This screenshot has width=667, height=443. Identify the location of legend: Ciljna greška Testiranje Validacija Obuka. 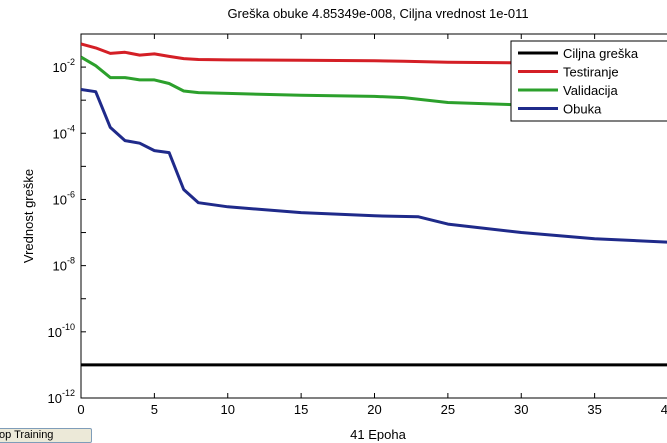
(588, 81).